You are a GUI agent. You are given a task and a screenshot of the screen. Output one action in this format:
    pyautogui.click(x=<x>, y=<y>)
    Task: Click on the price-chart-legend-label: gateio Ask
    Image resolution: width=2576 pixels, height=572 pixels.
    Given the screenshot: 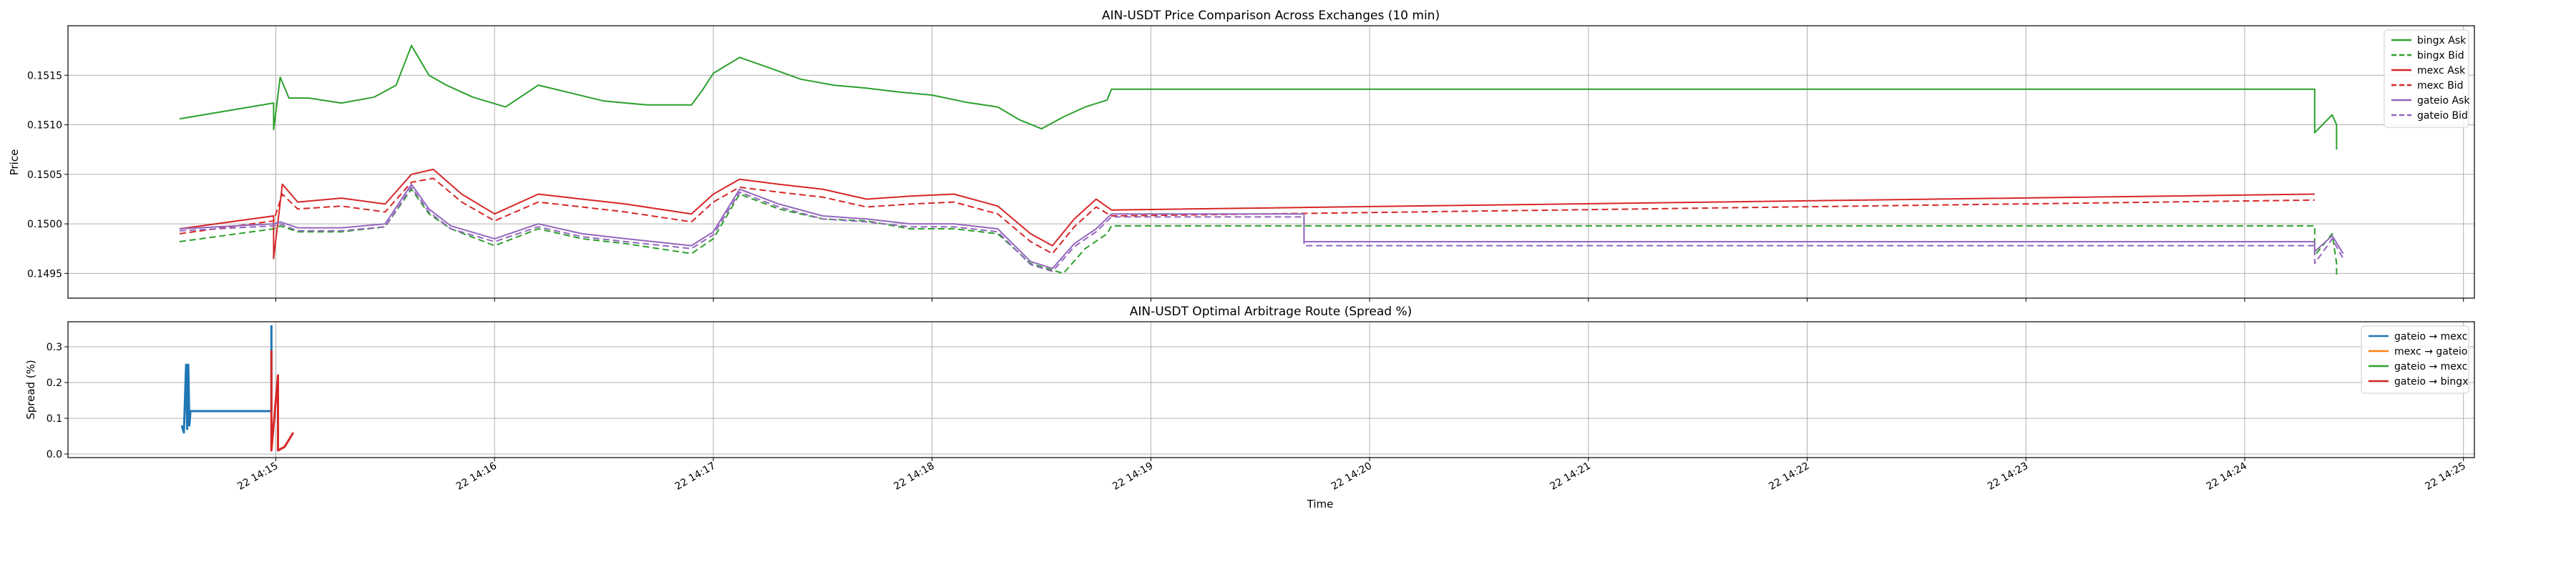 What is the action you would take?
    pyautogui.click(x=2443, y=101)
    